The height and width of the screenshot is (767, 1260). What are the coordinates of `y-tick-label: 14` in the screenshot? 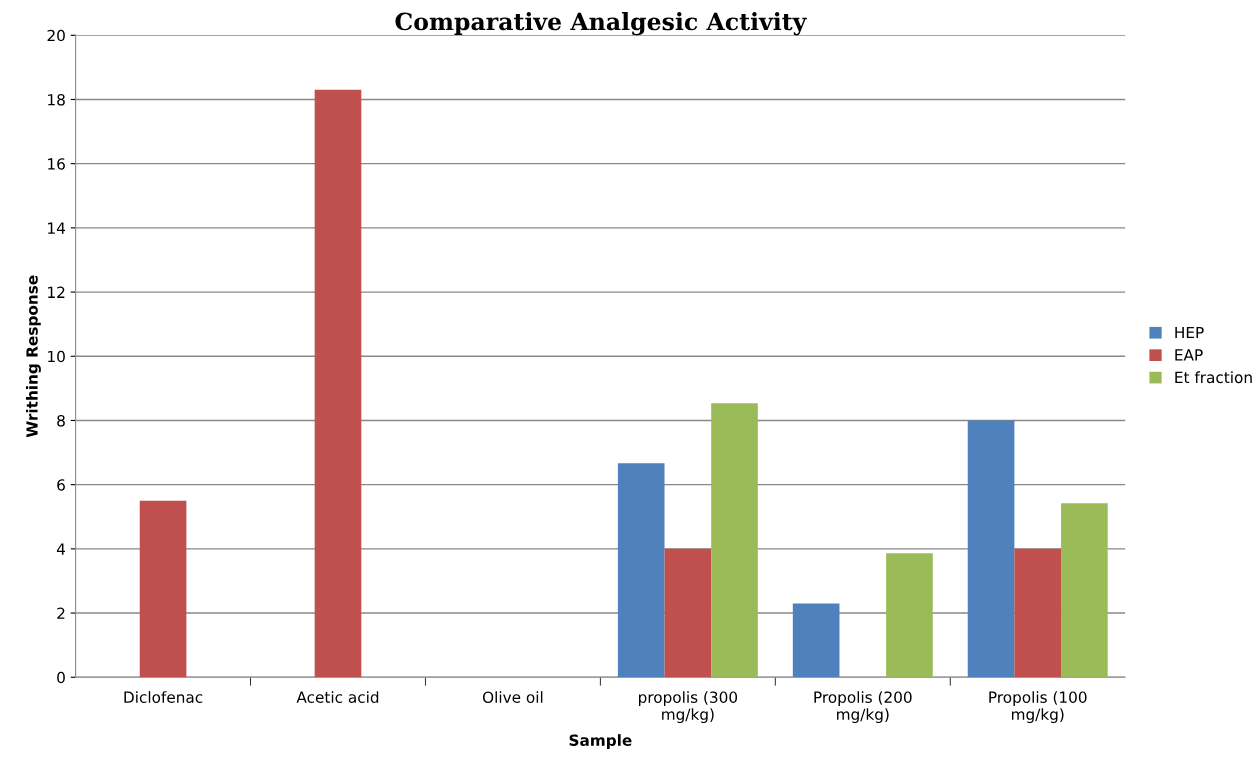 It's located at (57, 228).